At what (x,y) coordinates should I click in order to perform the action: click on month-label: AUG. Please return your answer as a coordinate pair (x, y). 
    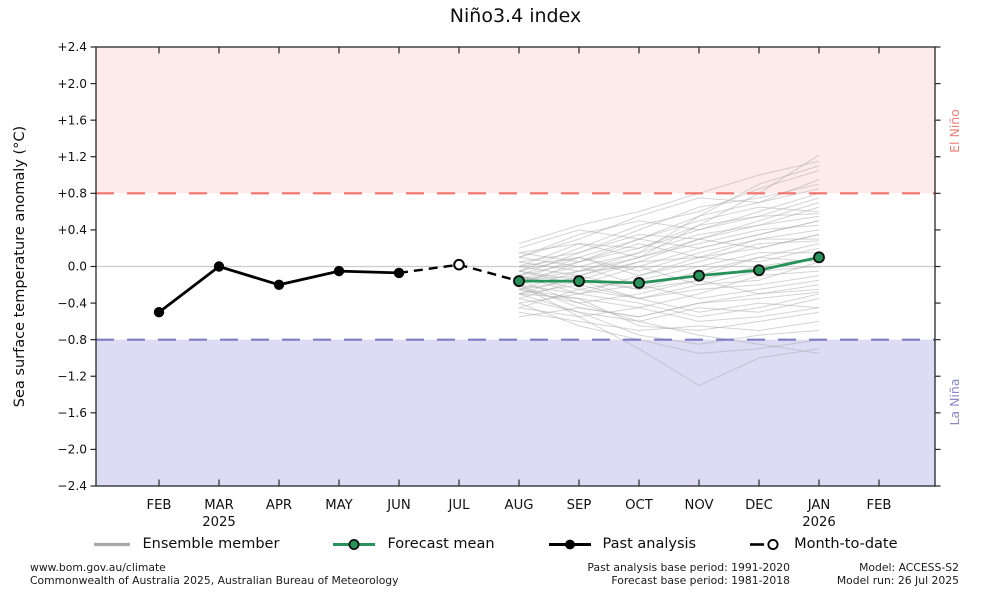
    Looking at the image, I should click on (519, 505).